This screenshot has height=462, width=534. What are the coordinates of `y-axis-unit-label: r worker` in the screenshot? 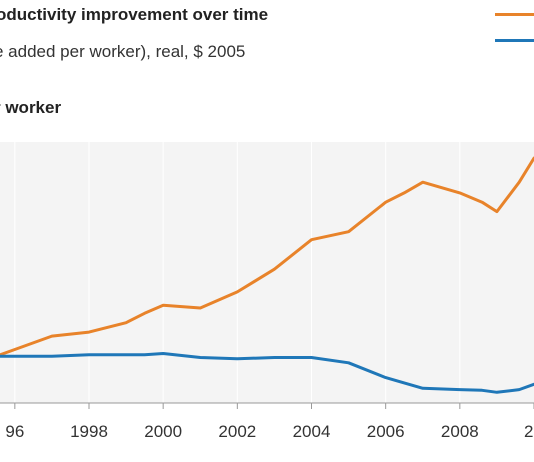 It's located at (31, 107).